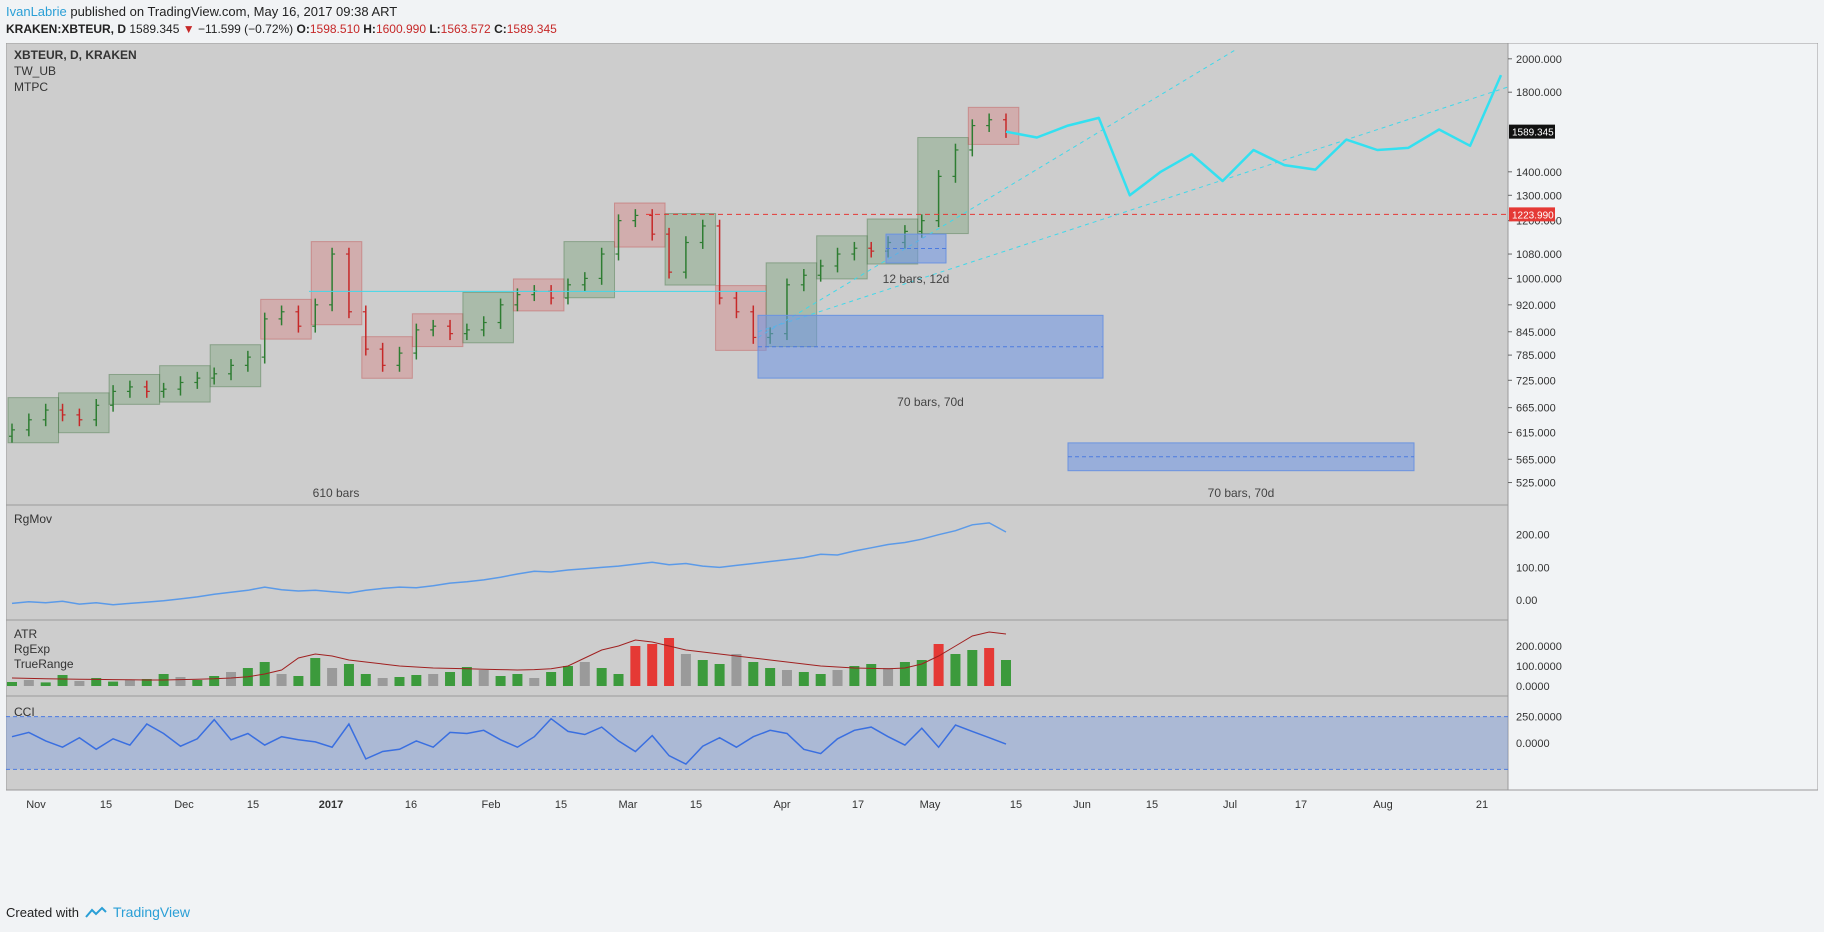 The height and width of the screenshot is (932, 1824). I want to click on symbol-label: KRAKEN:XBTEUR, D, so click(66, 29).